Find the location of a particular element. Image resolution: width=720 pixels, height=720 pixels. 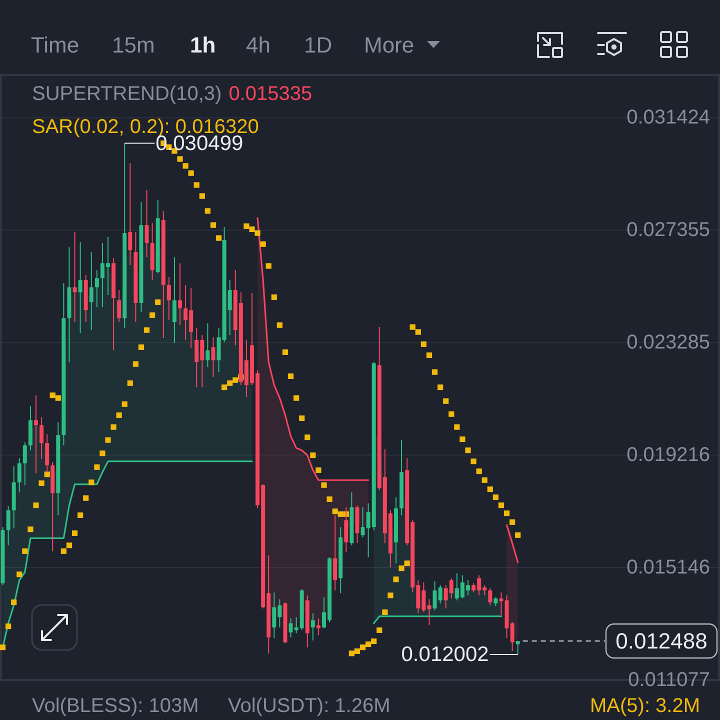

text: 4h is located at coordinates (258, 45).